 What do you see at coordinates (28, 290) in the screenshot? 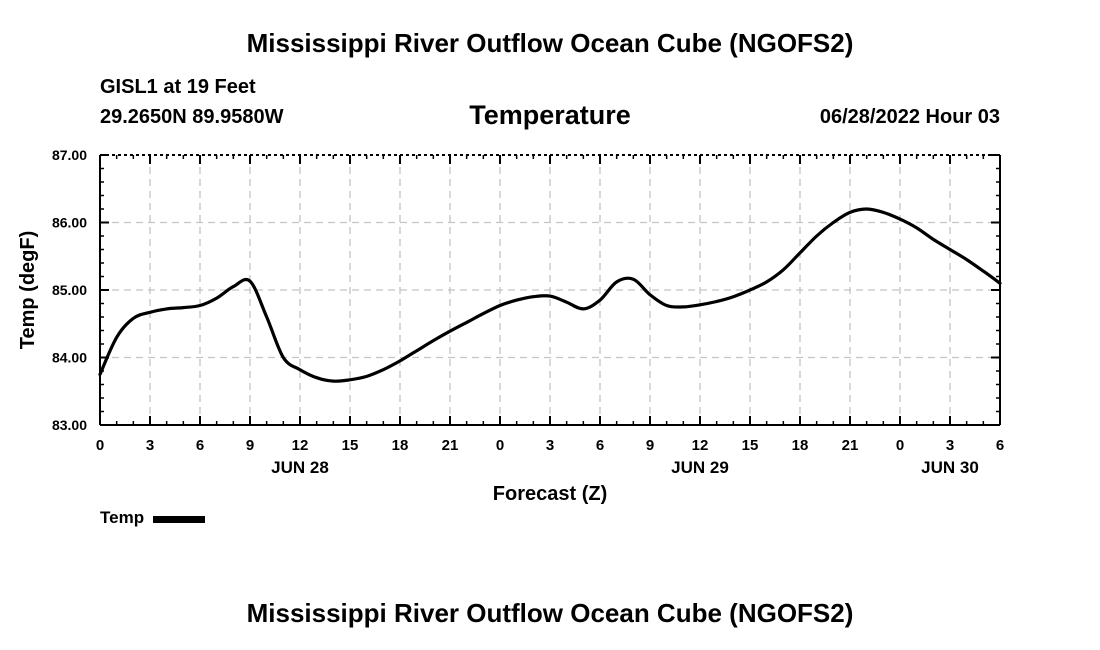
I see `y-axis-title: Temp (degF)` at bounding box center [28, 290].